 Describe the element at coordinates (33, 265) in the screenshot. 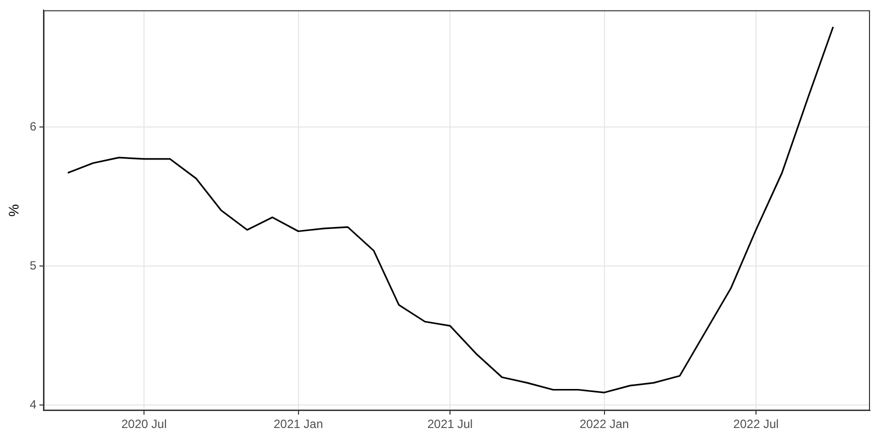

I see `y-tick-label: 5` at that location.